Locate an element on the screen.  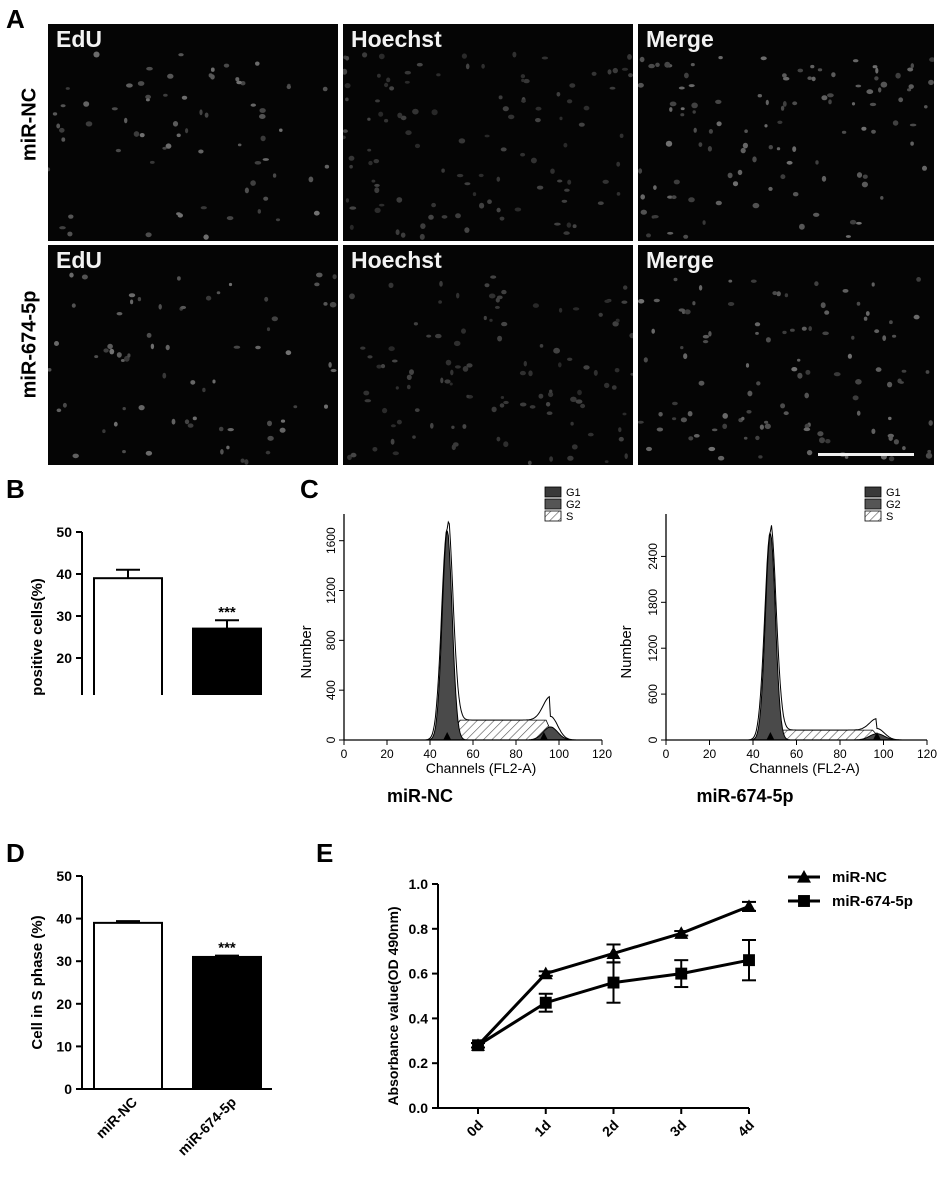
y-axis-label: Absorbance value(OD 490nm) is located at coordinates (393, 1005).